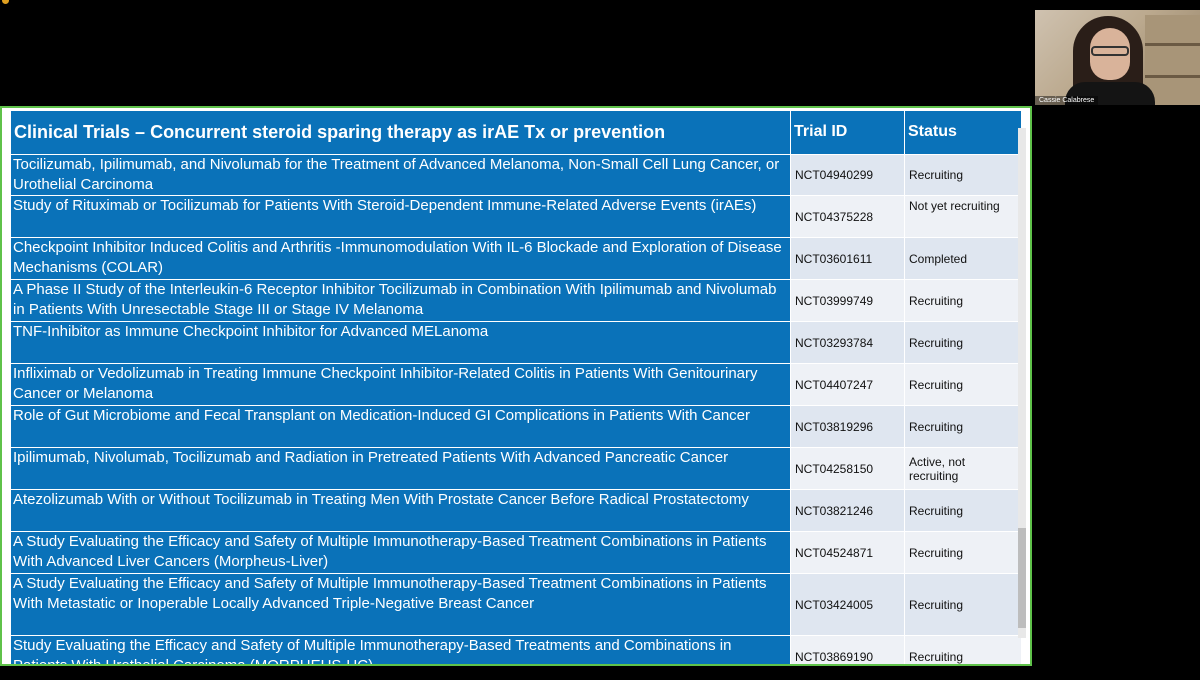 This screenshot has width=1200, height=680. I want to click on trial-id: NCT03819296, so click(847, 426).